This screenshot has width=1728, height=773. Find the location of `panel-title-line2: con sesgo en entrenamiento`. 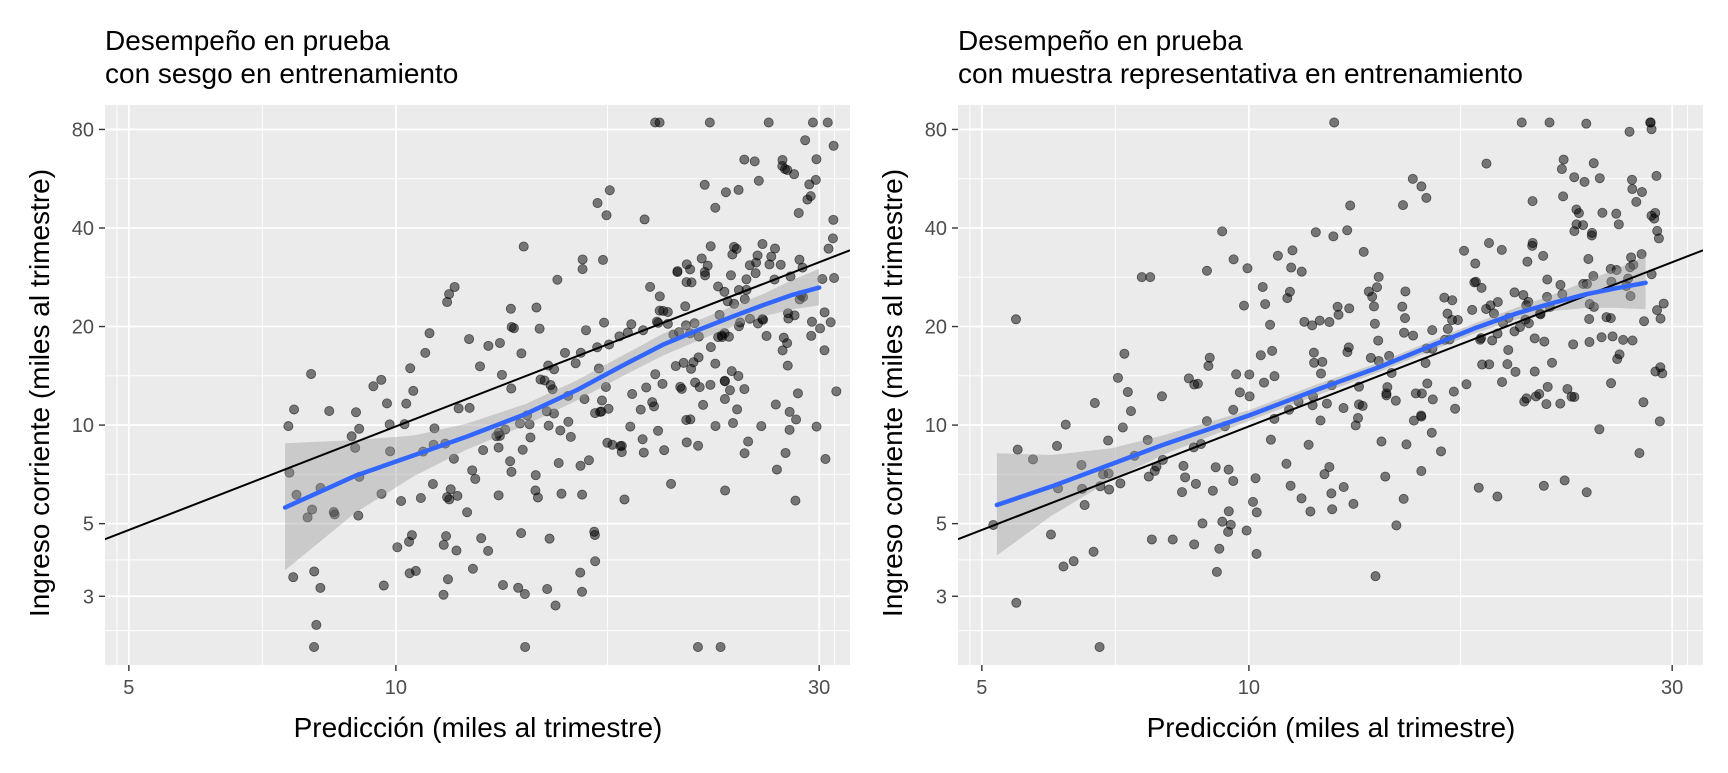

panel-title-line2: con sesgo en entrenamiento is located at coordinates (281, 73).